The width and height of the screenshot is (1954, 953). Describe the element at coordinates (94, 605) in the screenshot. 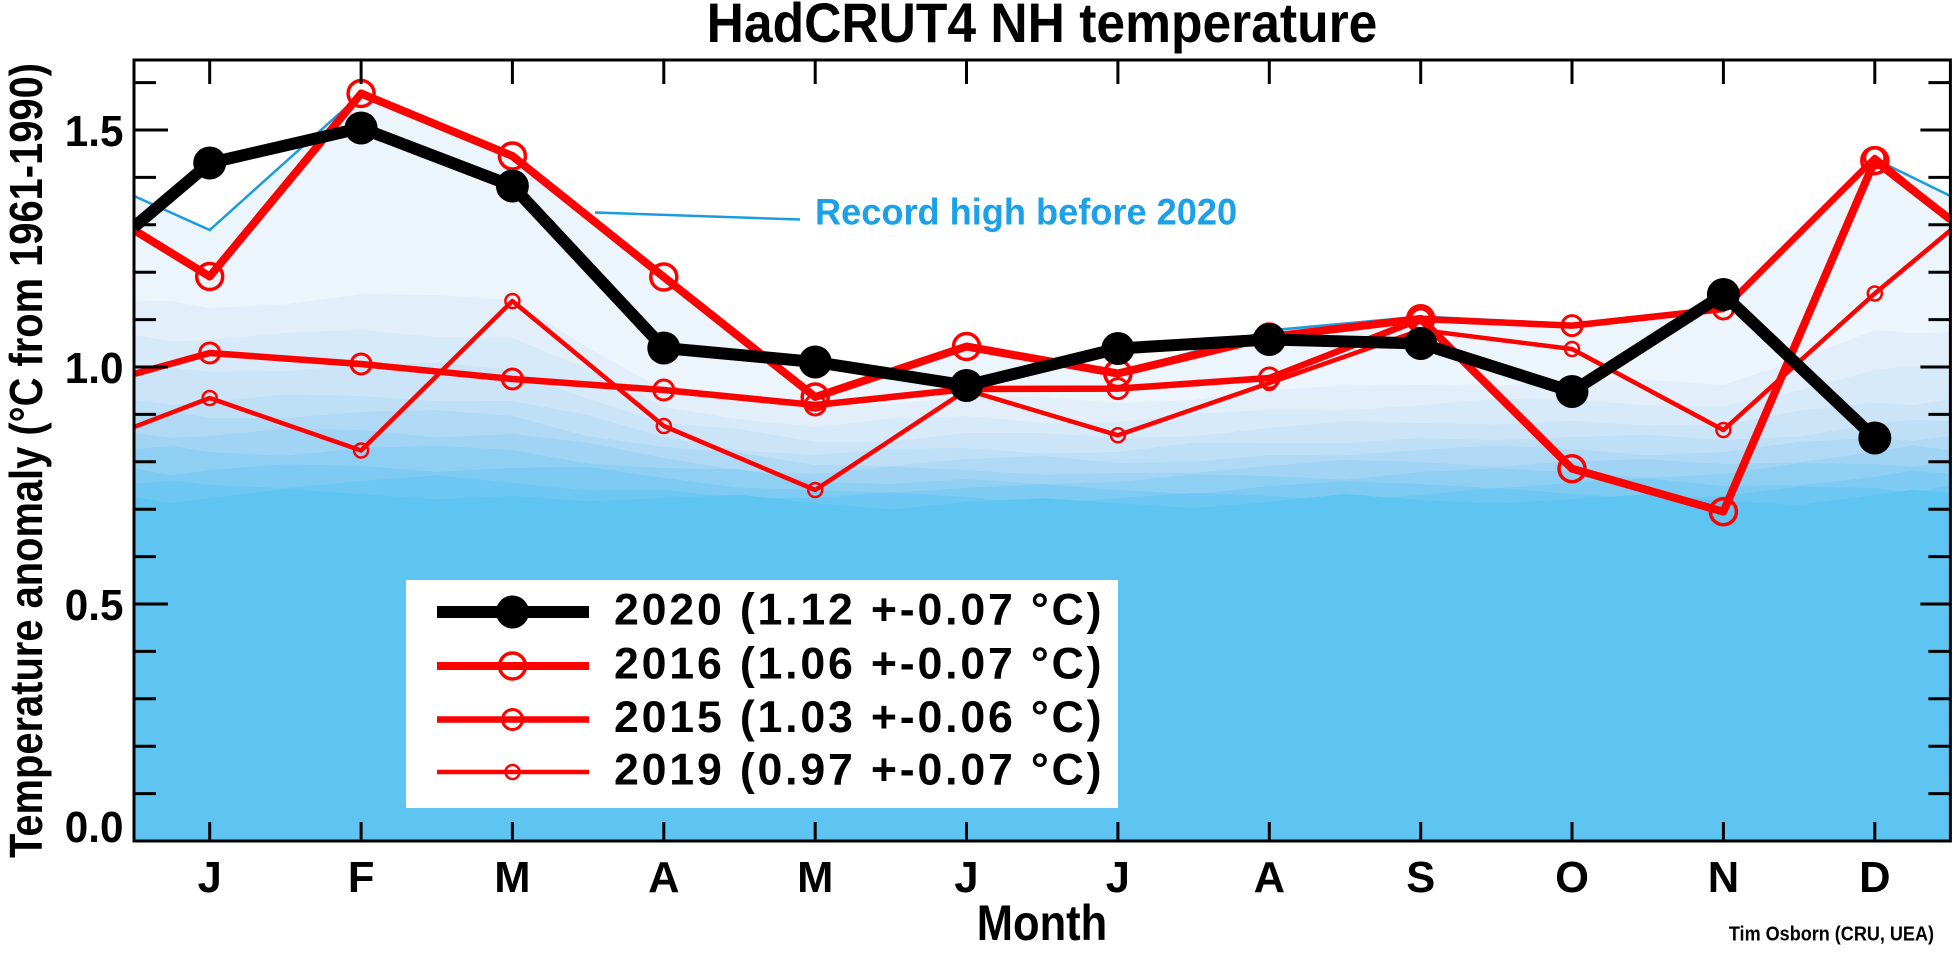

I see `svg-text: 0.5` at that location.